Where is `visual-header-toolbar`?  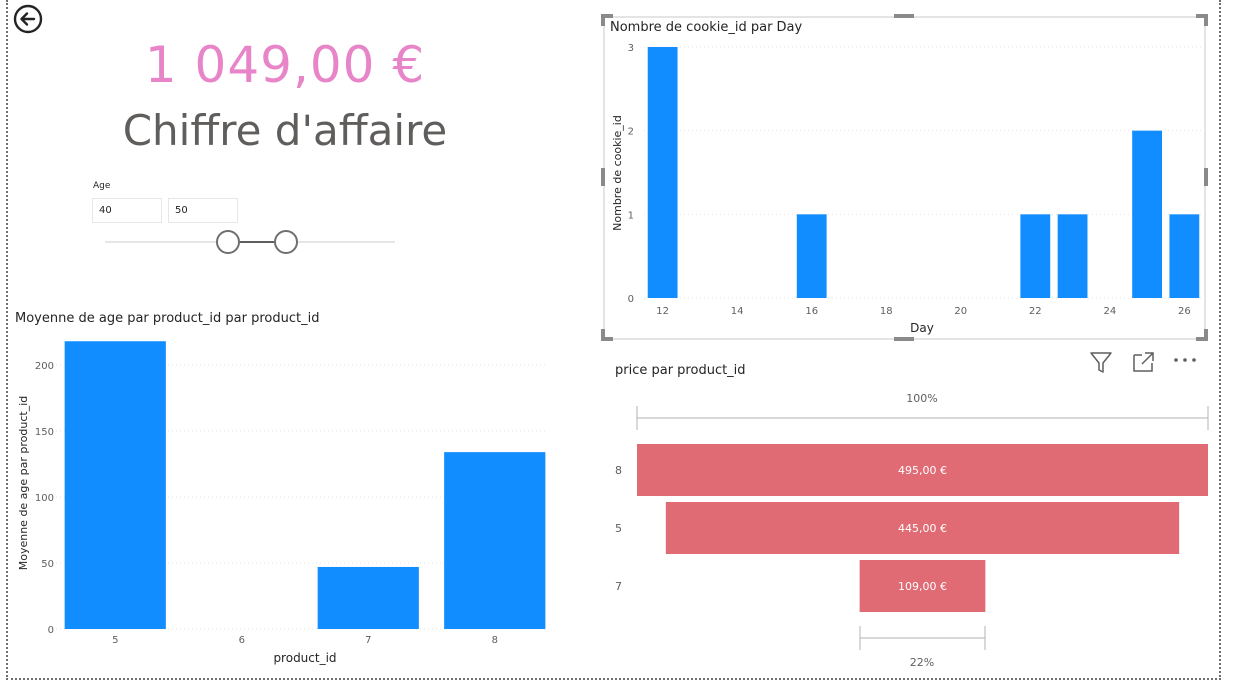 visual-header-toolbar is located at coordinates (1146, 363).